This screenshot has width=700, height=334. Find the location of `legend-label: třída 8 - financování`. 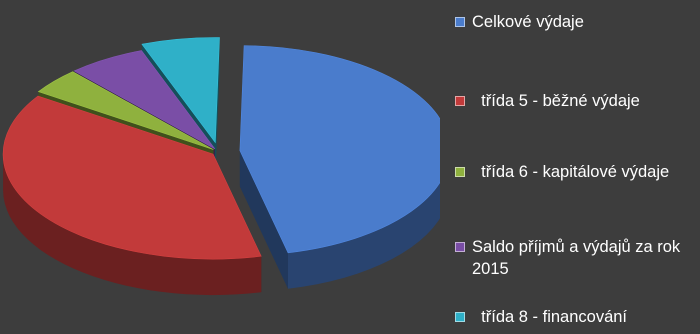

legend-label: třída 8 - financování is located at coordinates (550, 317).